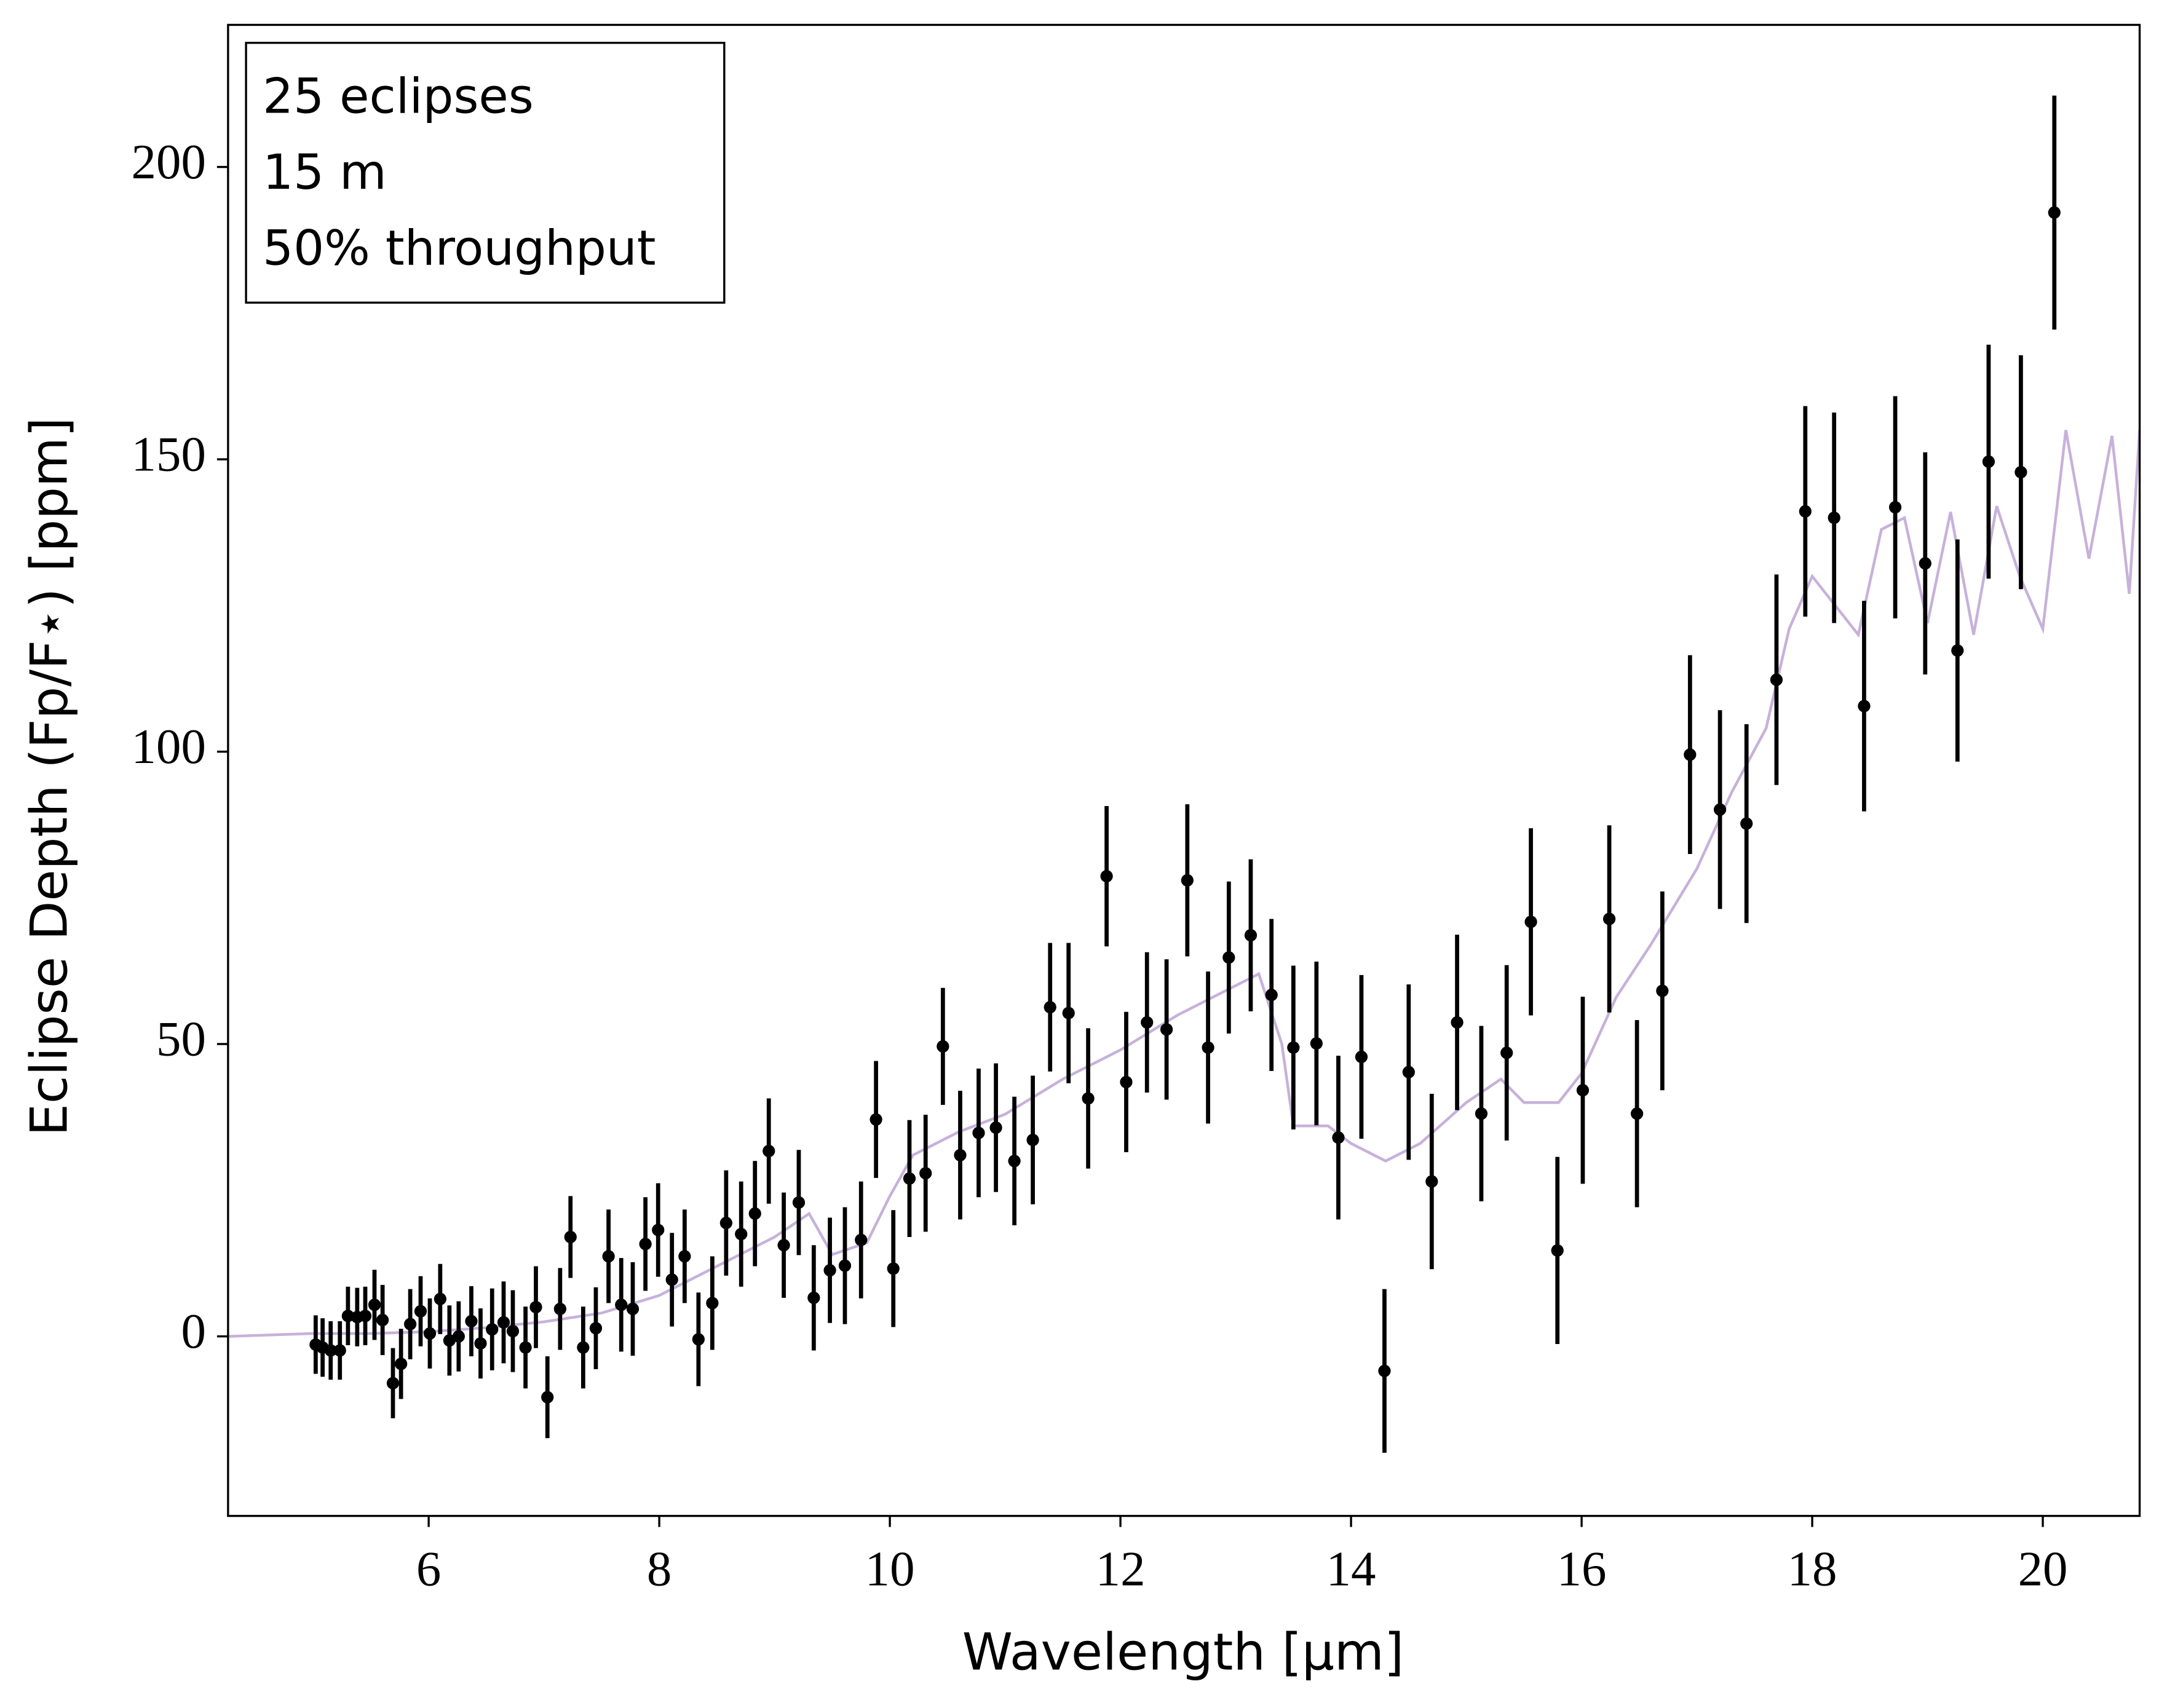 This screenshot has height=1708, width=2159. I want to click on legend: 25 eclipses 15 m 50% throughput, so click(485, 172).